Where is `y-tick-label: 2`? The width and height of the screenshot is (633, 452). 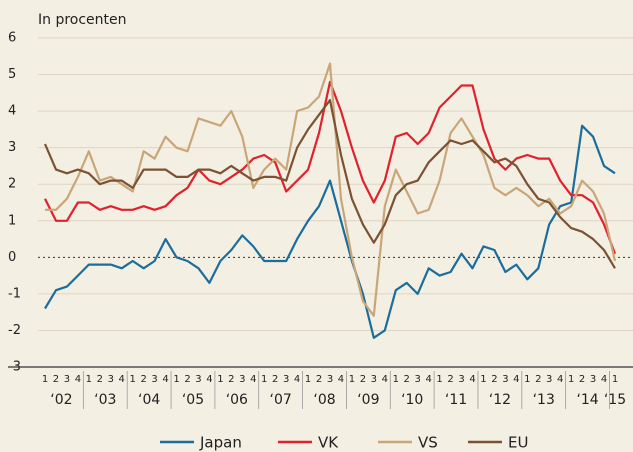 y-tick-label: 2 is located at coordinates (12, 184).